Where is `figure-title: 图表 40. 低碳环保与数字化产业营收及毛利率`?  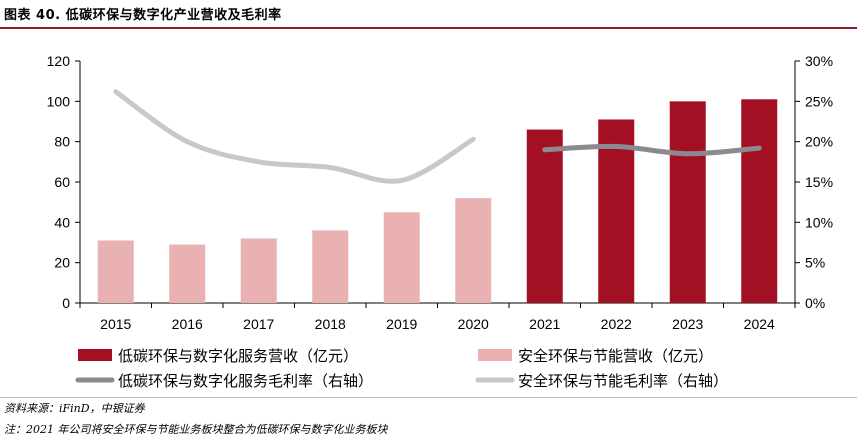 figure-title: 图表 40. 低碳环保与数字化产业营收及毛利率 is located at coordinates (143, 15).